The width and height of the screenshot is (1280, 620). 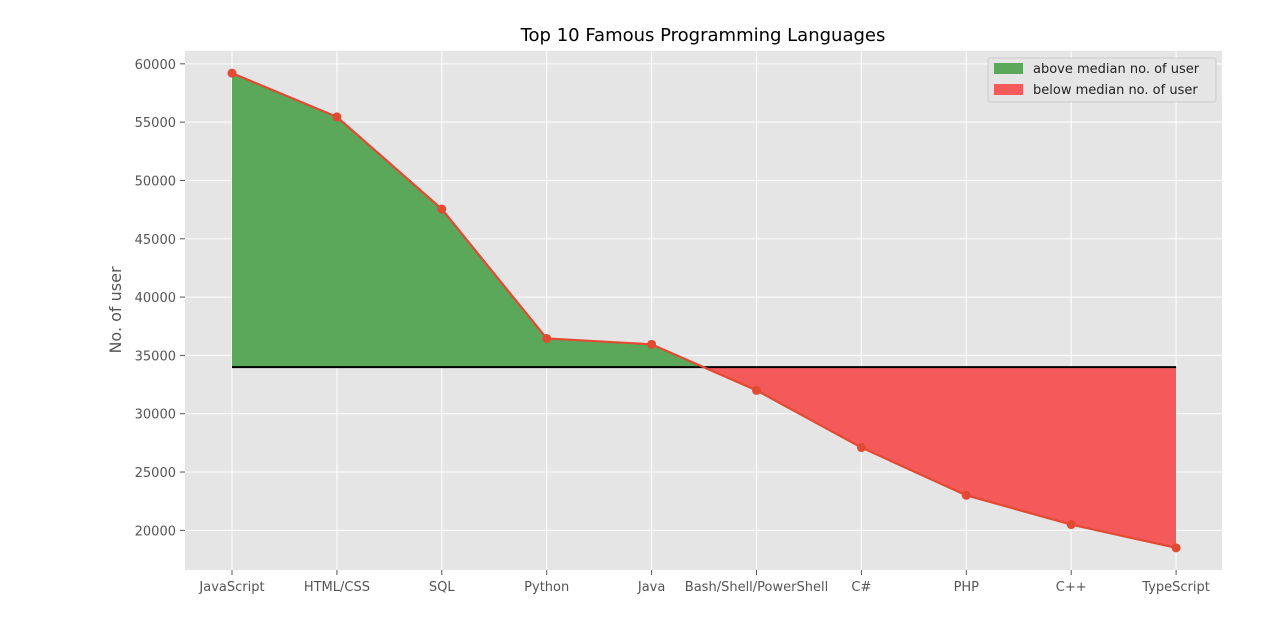 What do you see at coordinates (651, 587) in the screenshot?
I see `x-tick-label-4: Java` at bounding box center [651, 587].